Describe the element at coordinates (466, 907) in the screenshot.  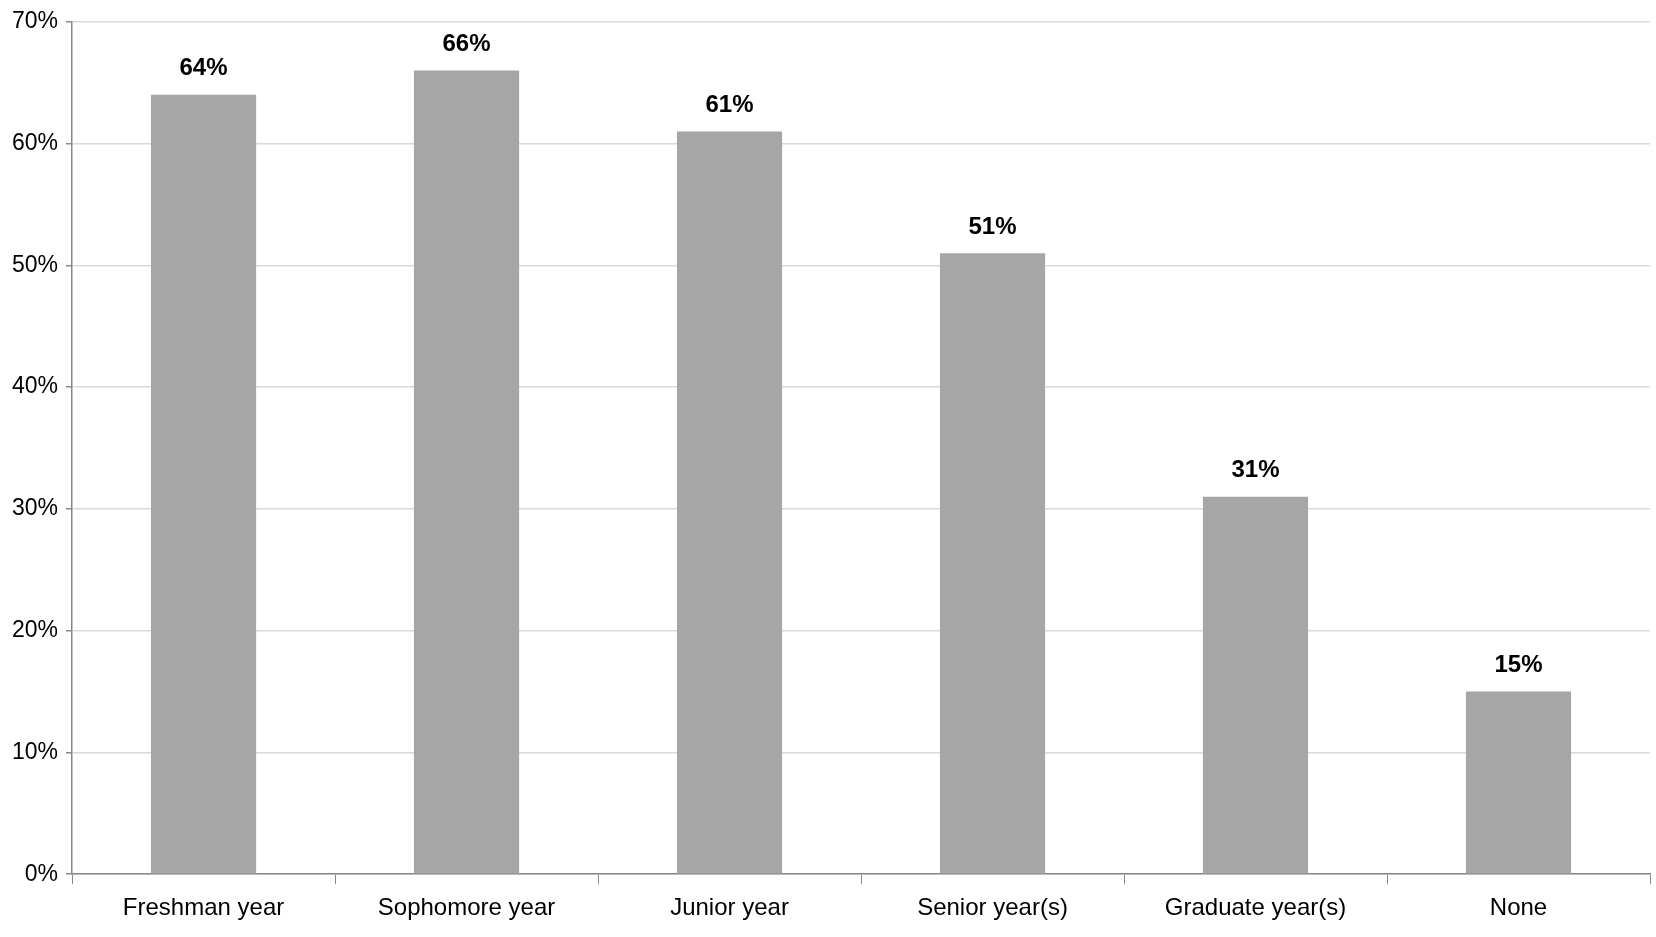
I see `x-tick-label: Sophomore year` at that location.